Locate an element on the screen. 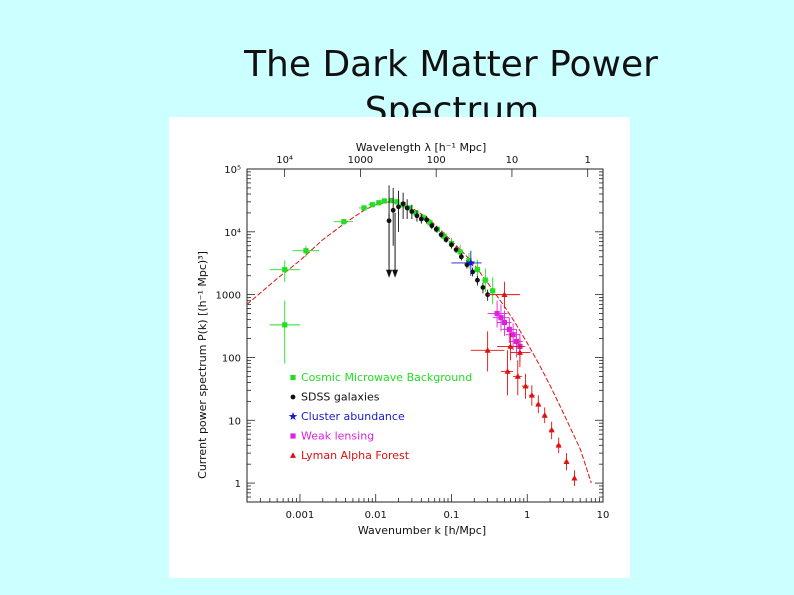 The width and height of the screenshot is (794, 595). x-axis-label: Wavenumber k [h/Mpc] is located at coordinates (422, 530).